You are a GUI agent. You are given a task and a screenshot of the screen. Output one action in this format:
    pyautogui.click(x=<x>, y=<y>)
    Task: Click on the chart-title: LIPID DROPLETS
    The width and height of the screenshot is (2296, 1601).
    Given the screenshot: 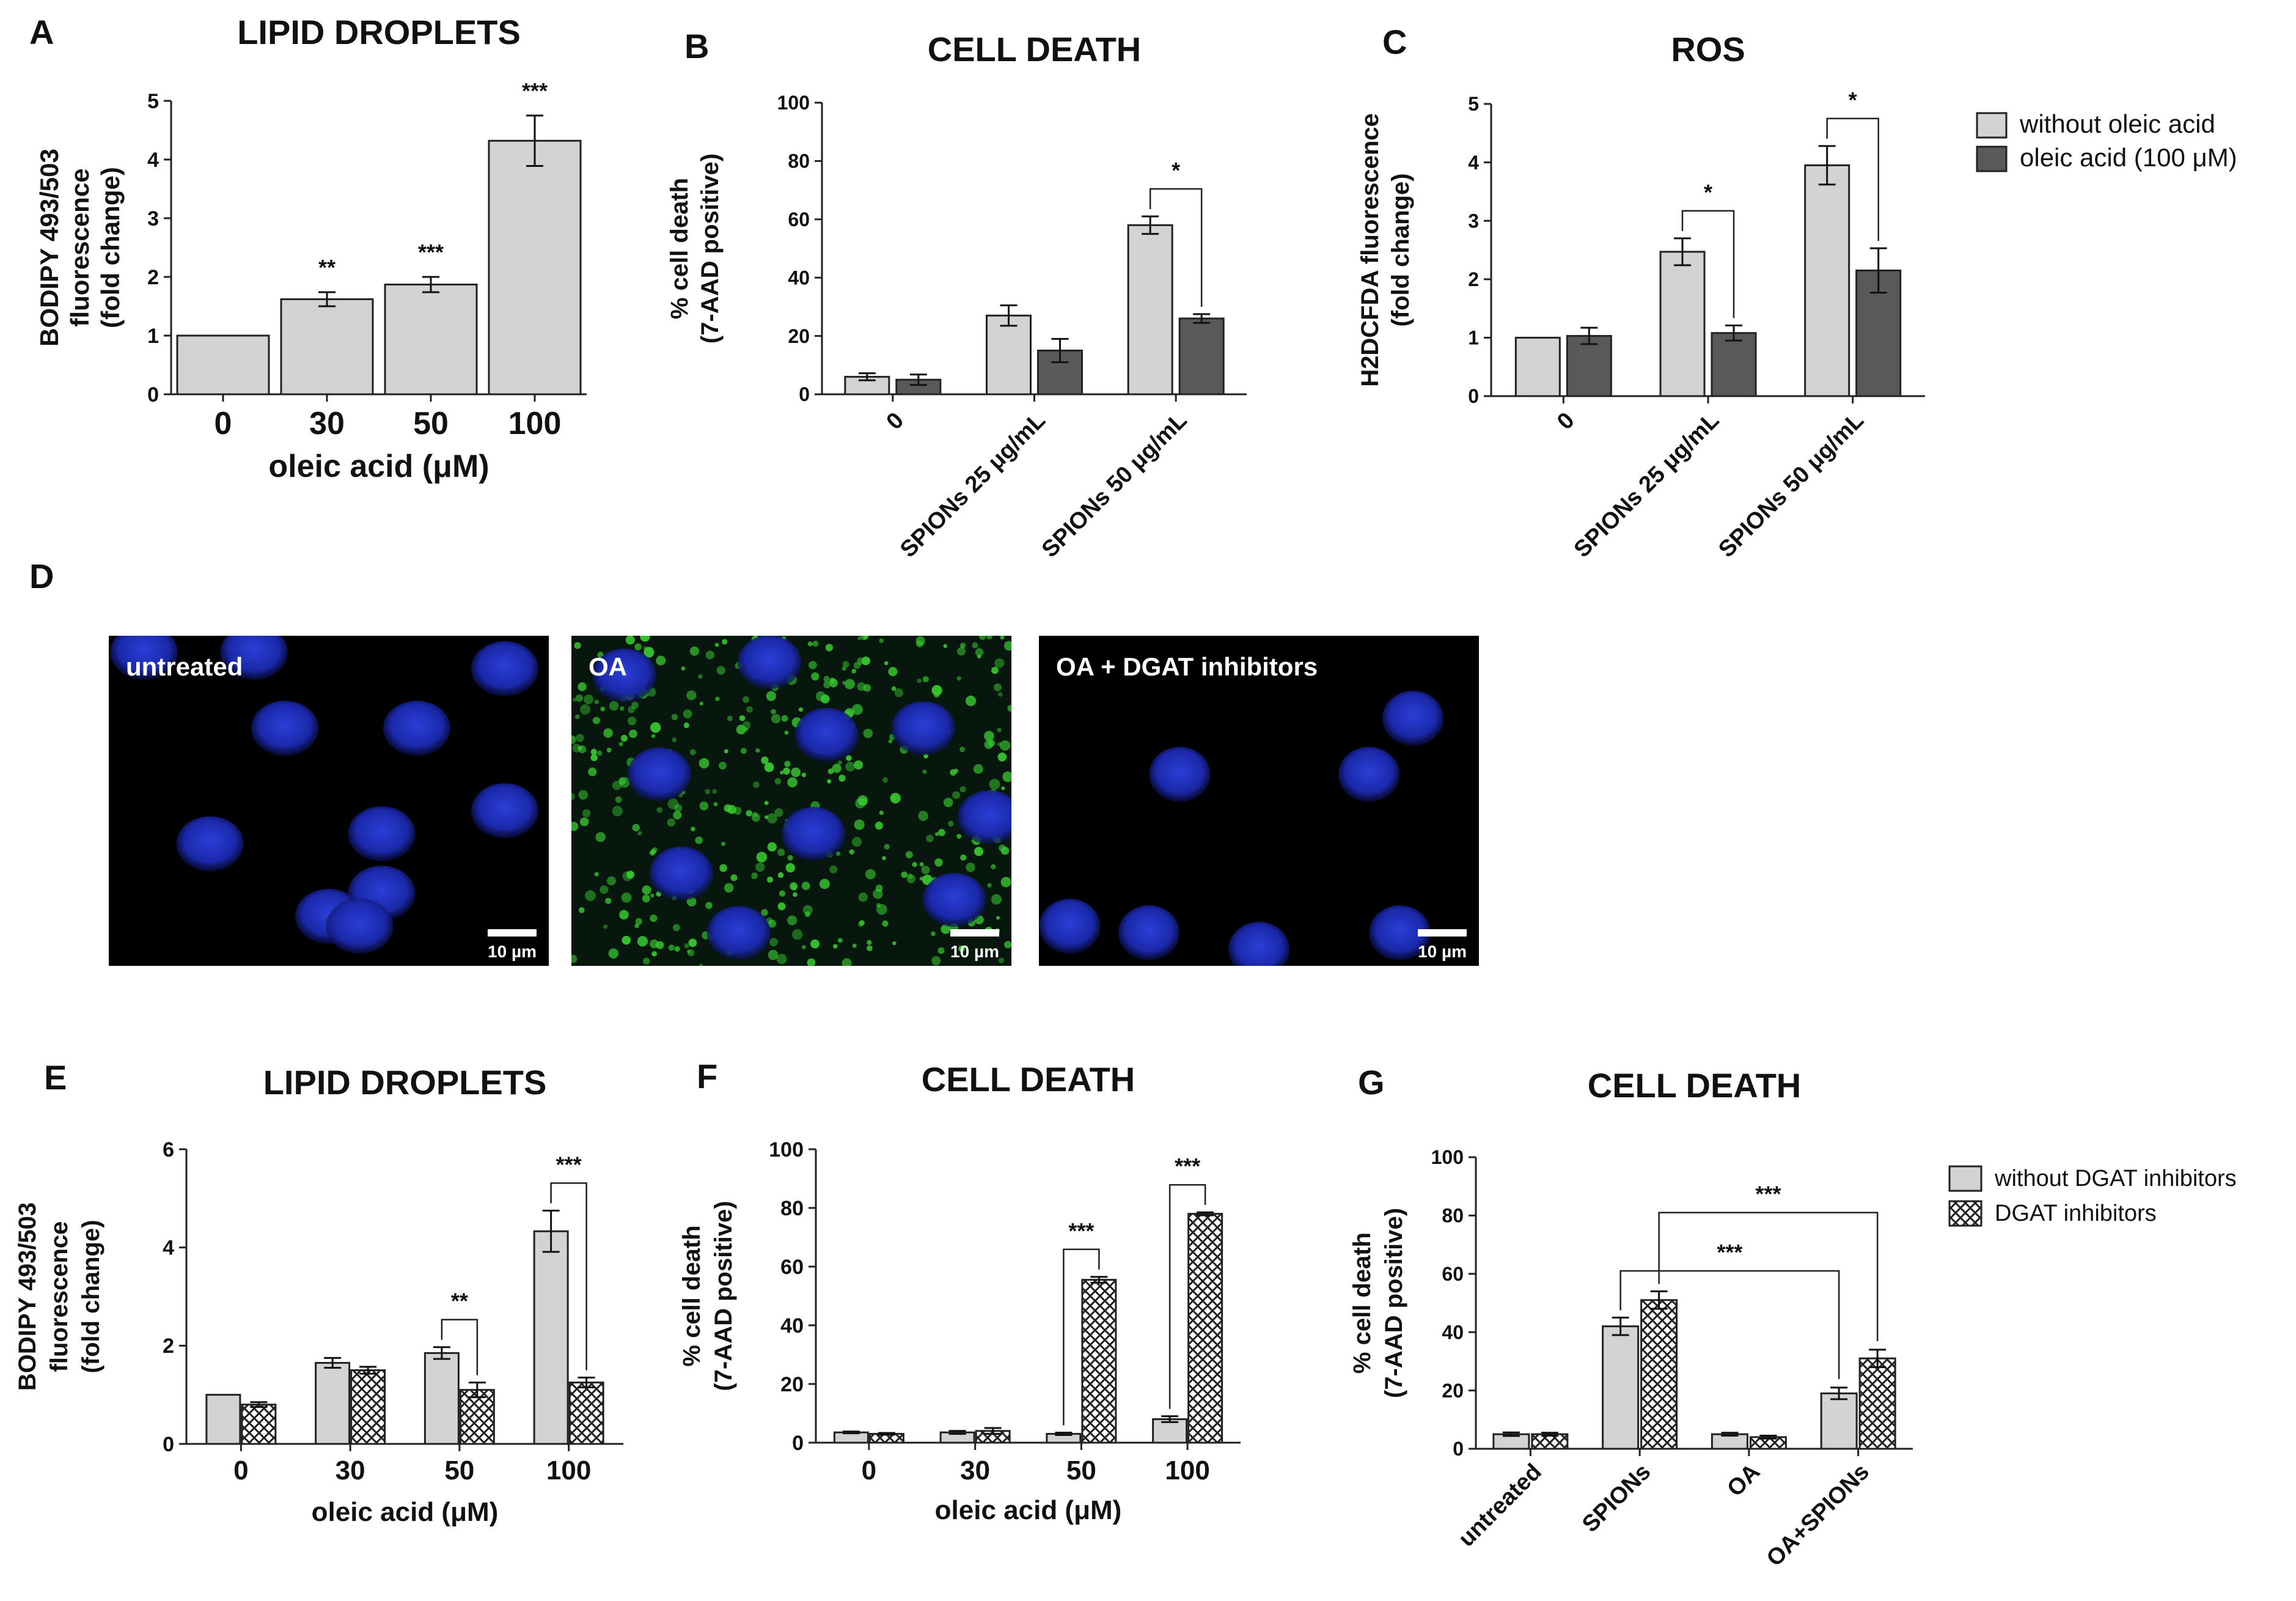 What is the action you would take?
    pyautogui.click(x=379, y=32)
    